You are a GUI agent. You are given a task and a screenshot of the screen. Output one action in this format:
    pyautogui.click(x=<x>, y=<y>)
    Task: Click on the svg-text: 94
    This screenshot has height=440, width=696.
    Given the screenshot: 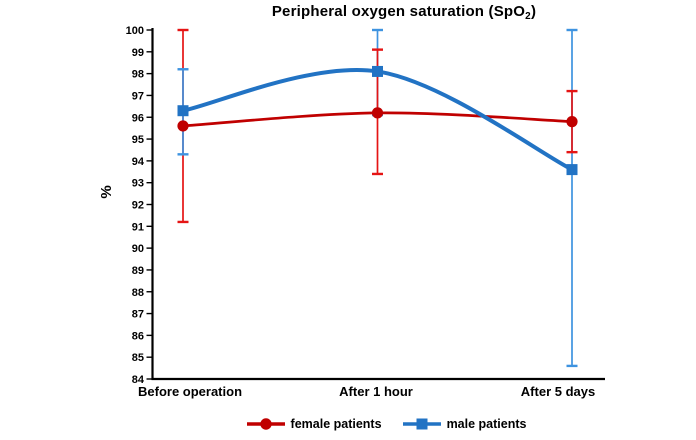 What is the action you would take?
    pyautogui.click(x=138, y=162)
    